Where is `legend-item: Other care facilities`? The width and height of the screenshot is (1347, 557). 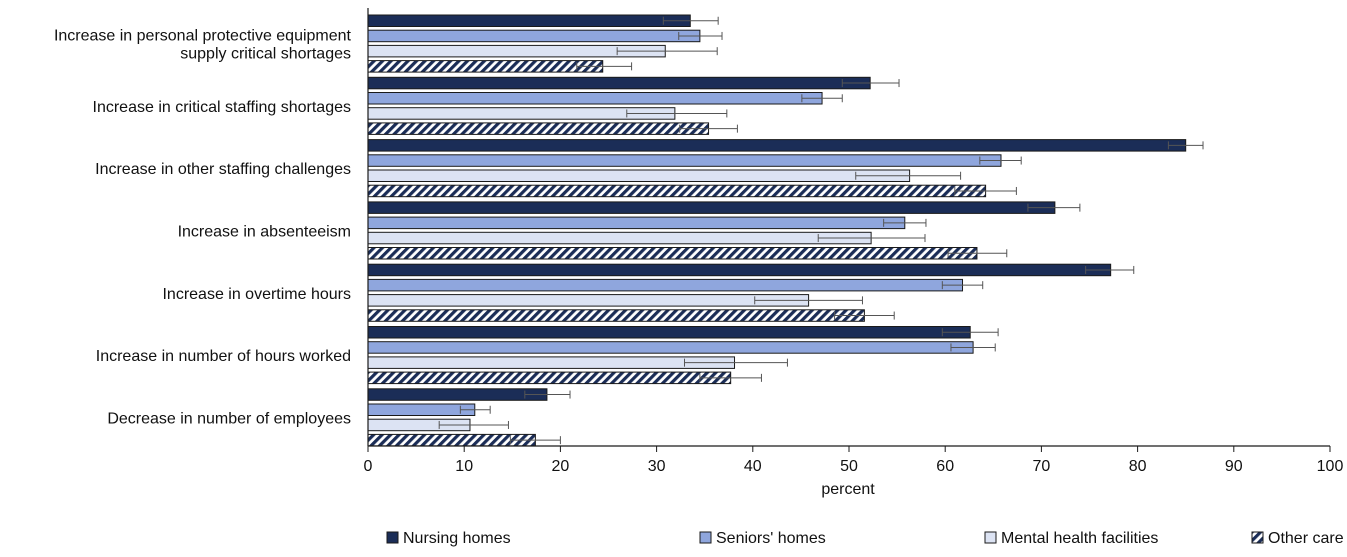 legend-item: Other care facilities is located at coordinates (1299, 538).